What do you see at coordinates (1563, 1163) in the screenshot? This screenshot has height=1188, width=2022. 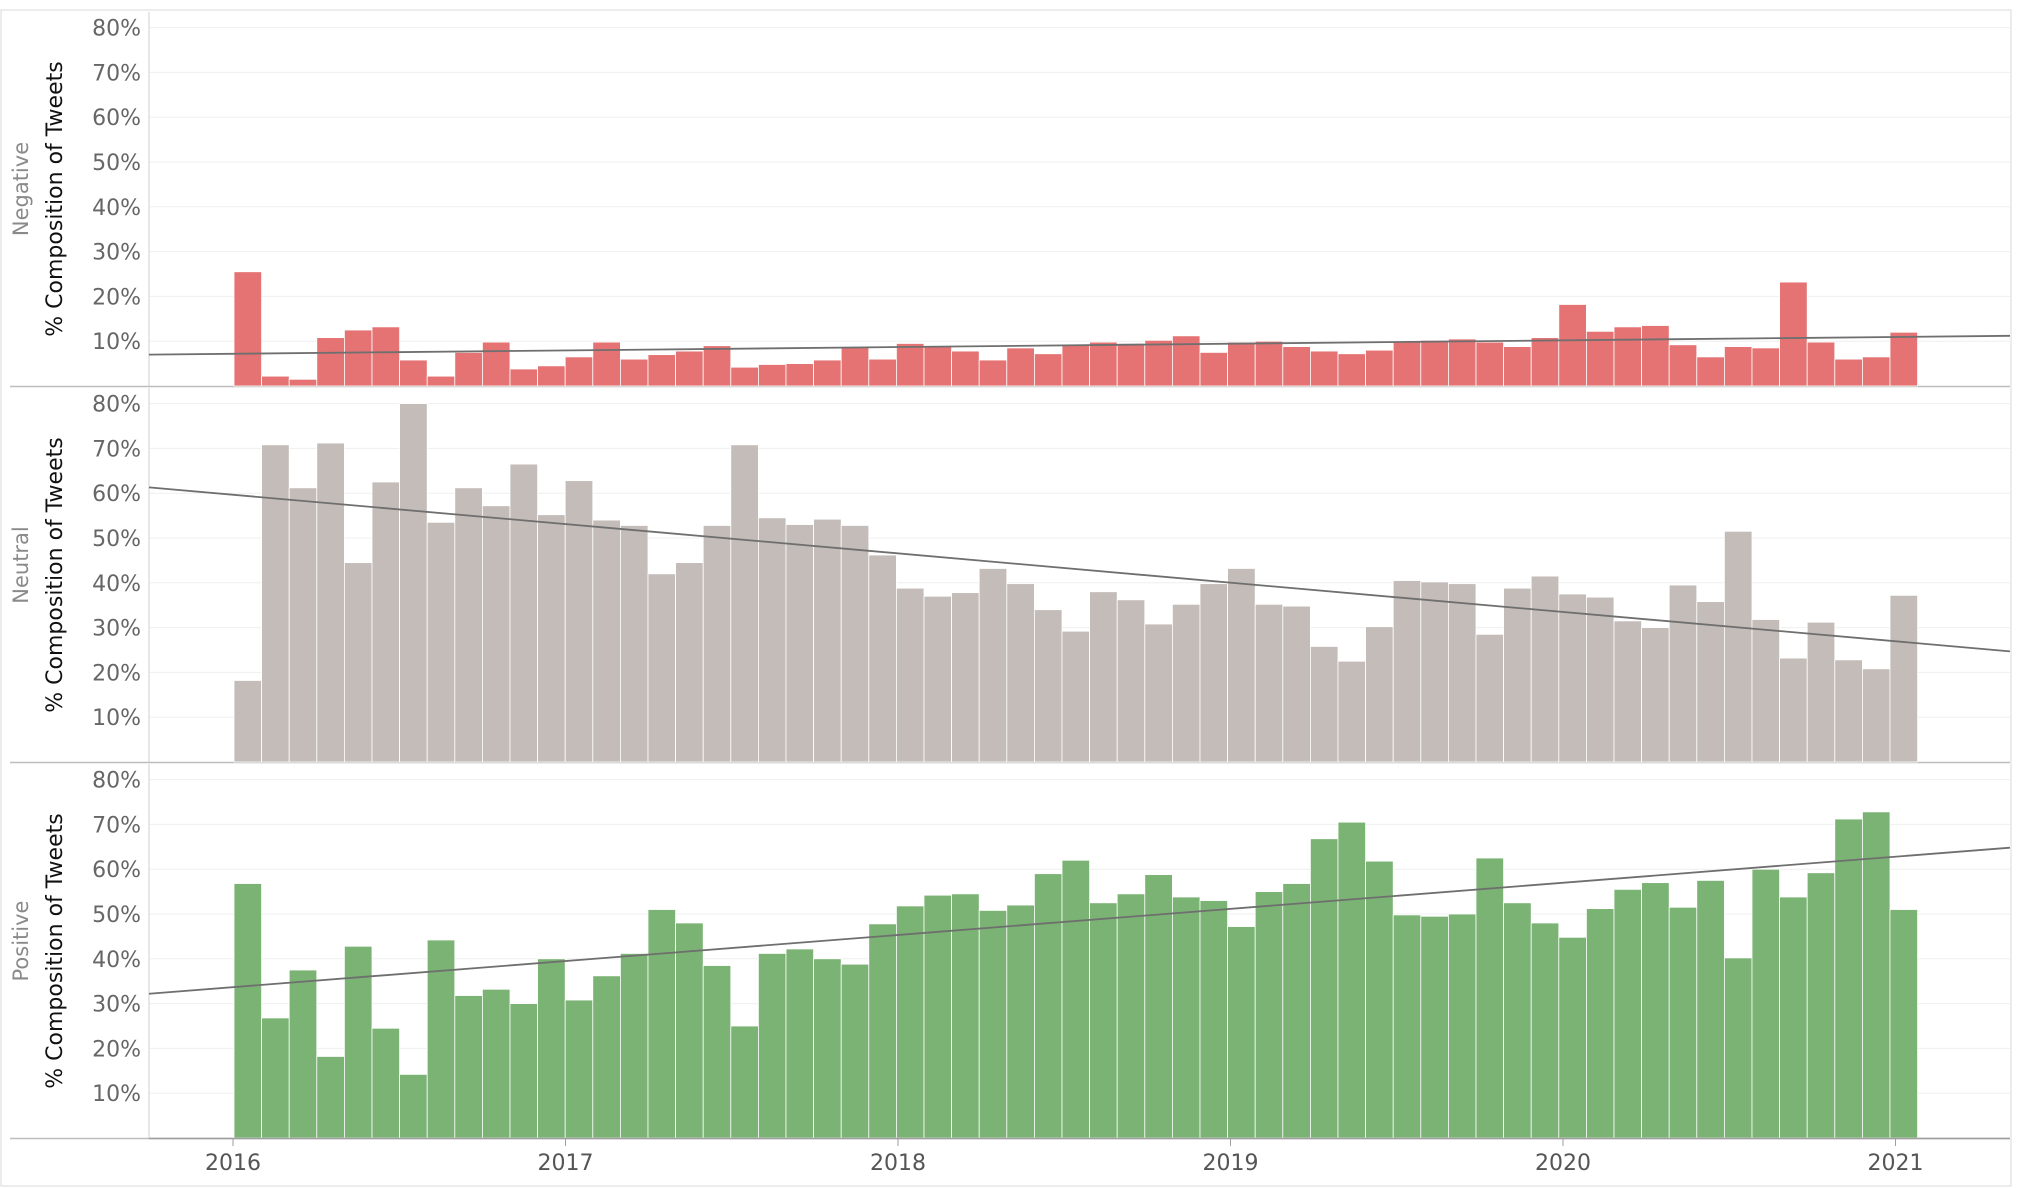 I see `x-tick-label: 2020` at bounding box center [1563, 1163].